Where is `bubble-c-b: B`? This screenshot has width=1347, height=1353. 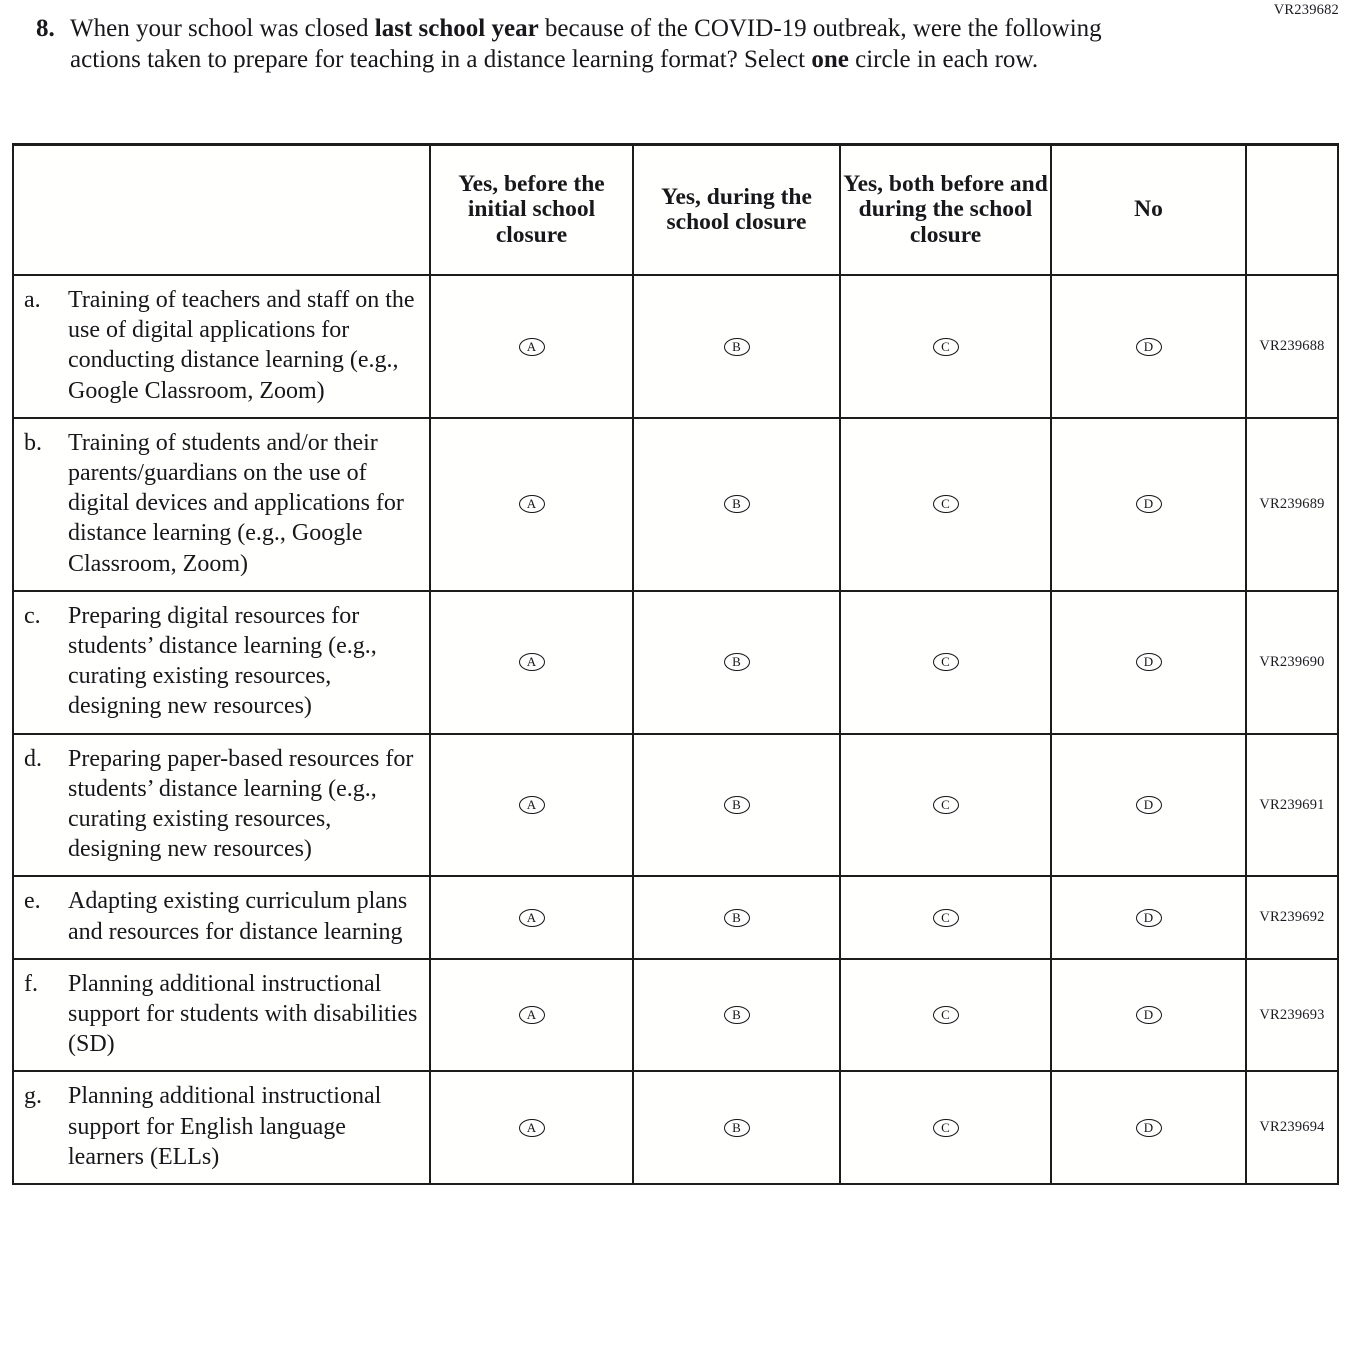 bubble-c-b: B is located at coordinates (736, 662).